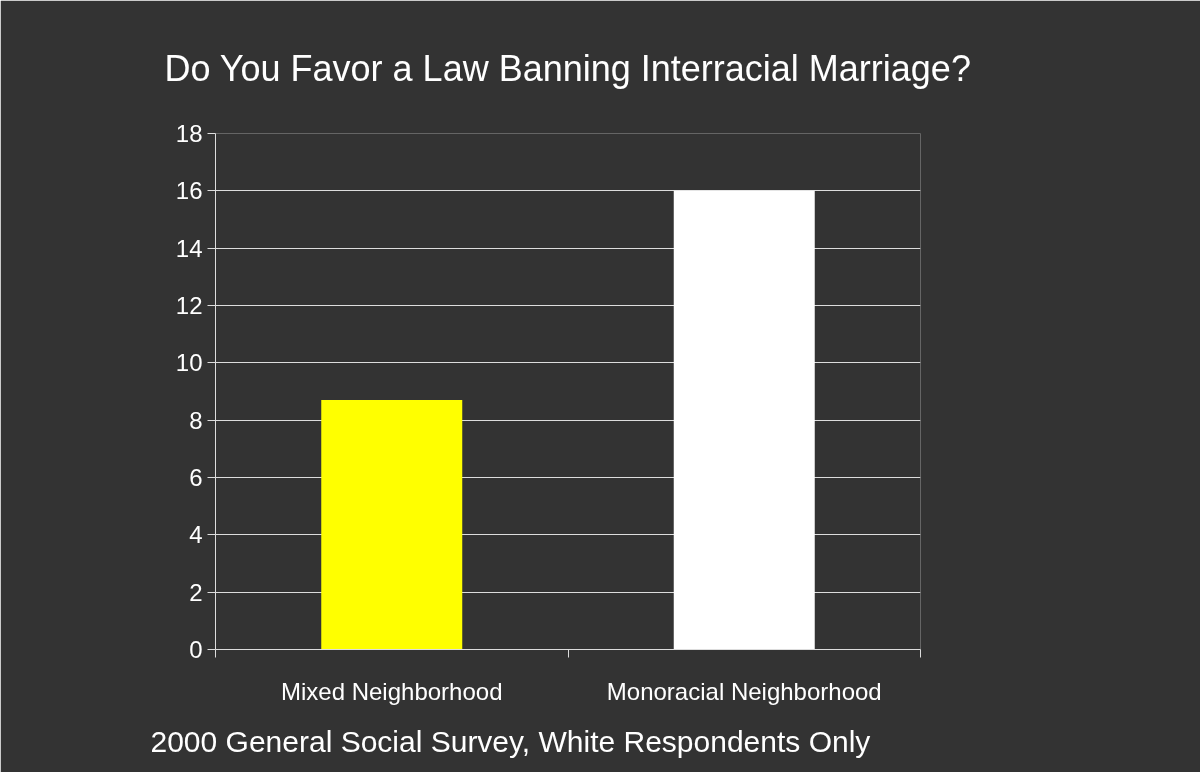 This screenshot has height=772, width=1200. I want to click on y-tick-label: 14, so click(189, 248).